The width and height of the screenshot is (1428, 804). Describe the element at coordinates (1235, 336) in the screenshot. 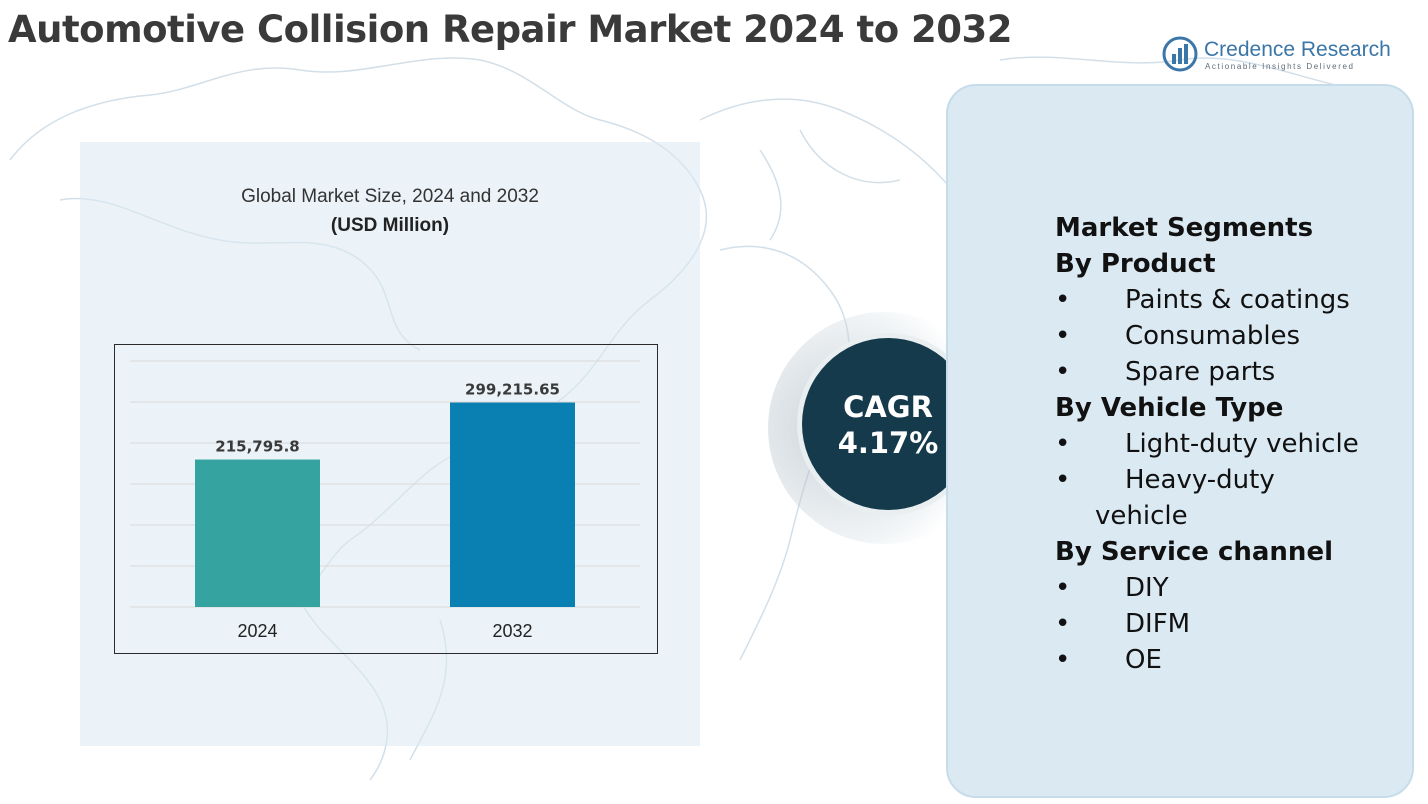

I see `segment-item: • Consumables` at that location.